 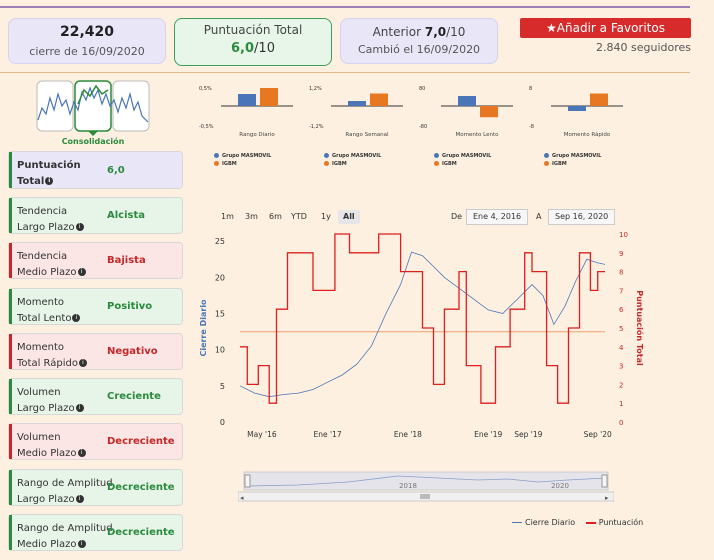 I want to click on add-favorite-label: Añadir a Favoritos, so click(x=610, y=28).